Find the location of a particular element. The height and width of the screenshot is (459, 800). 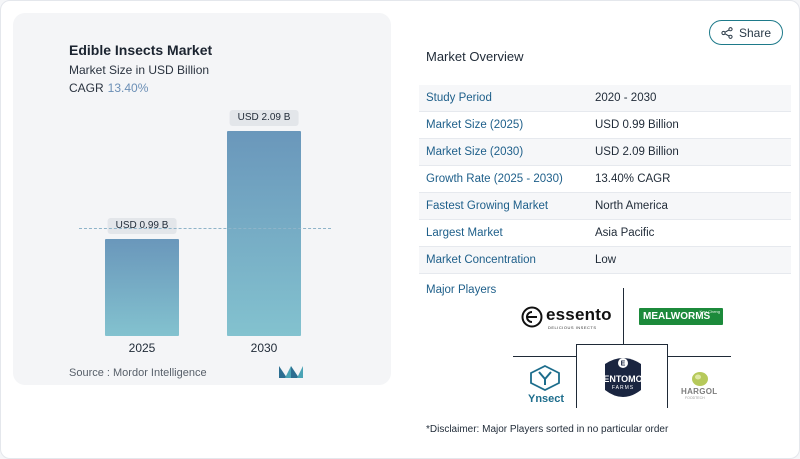

overview-title: Market Overview is located at coordinates (475, 56).